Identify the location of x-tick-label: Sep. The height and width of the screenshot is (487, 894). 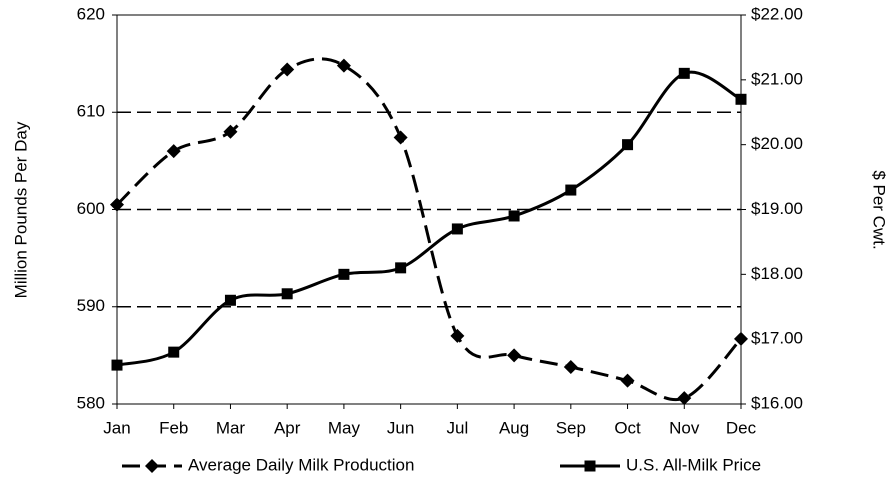
(571, 427).